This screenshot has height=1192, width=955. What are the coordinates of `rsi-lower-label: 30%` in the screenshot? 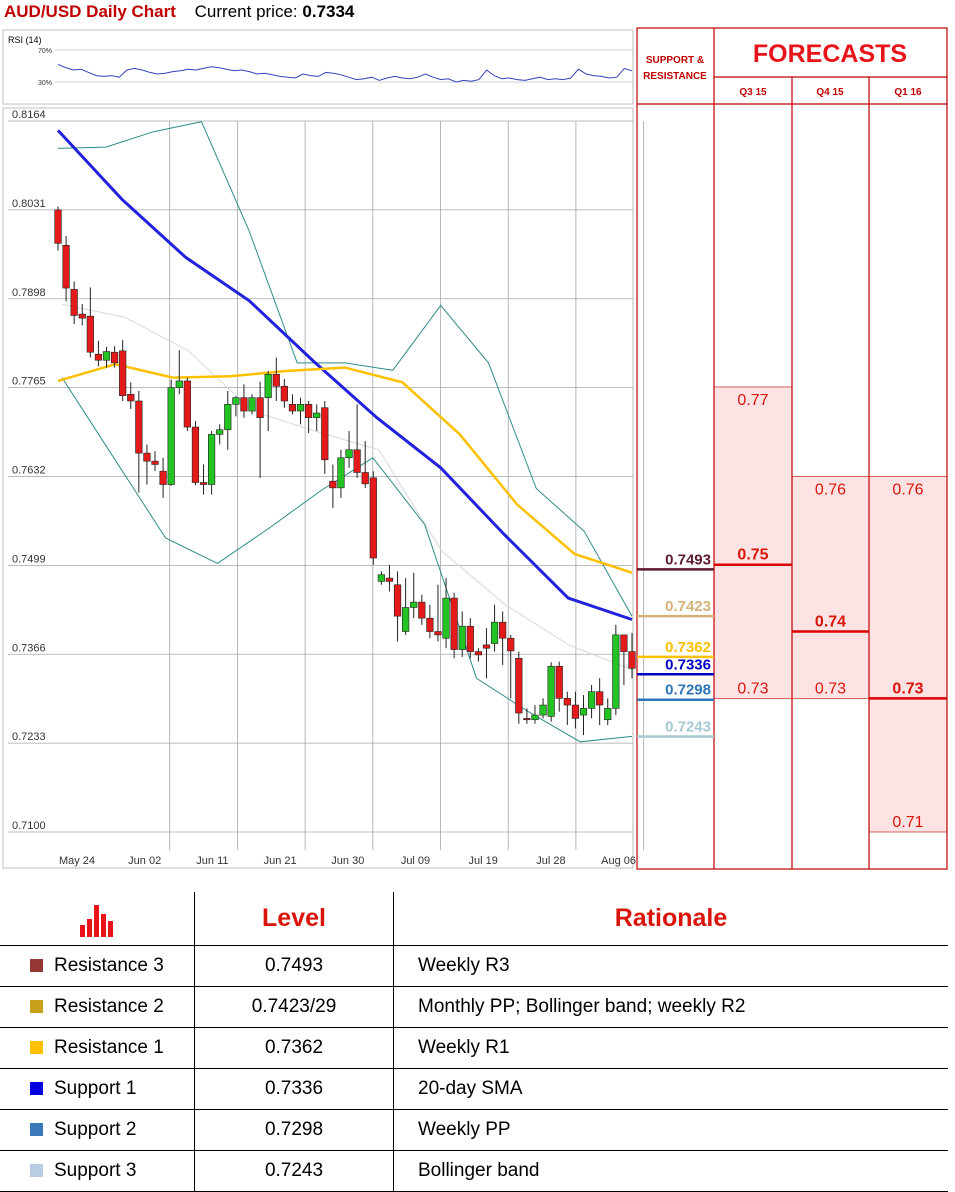 It's located at (45, 83).